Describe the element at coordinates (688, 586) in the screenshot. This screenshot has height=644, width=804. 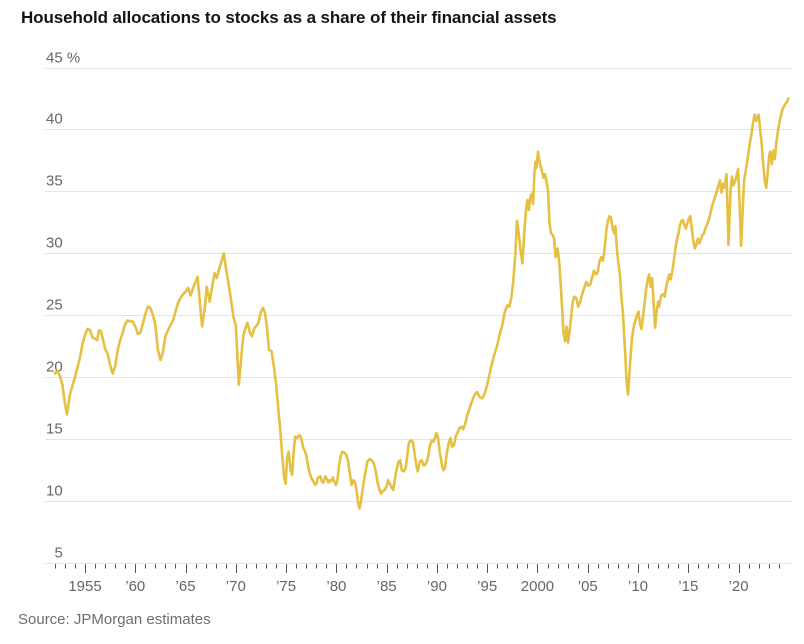
I see `x-axis-tick-label: ’15` at that location.